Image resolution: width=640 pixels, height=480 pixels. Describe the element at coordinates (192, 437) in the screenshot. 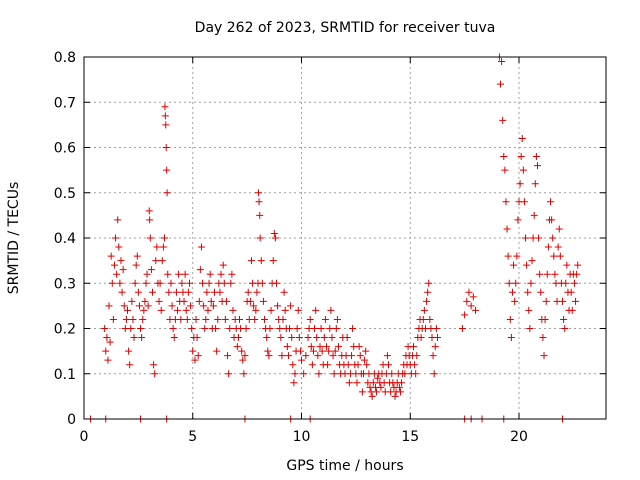

I see `x-tick-label: 5` at that location.